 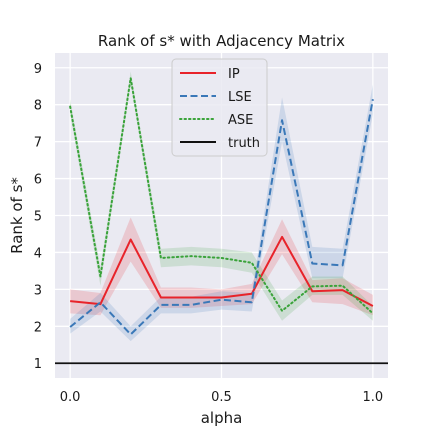 What do you see at coordinates (221, 397) in the screenshot?
I see `x-tick-label: 0.5` at bounding box center [221, 397].